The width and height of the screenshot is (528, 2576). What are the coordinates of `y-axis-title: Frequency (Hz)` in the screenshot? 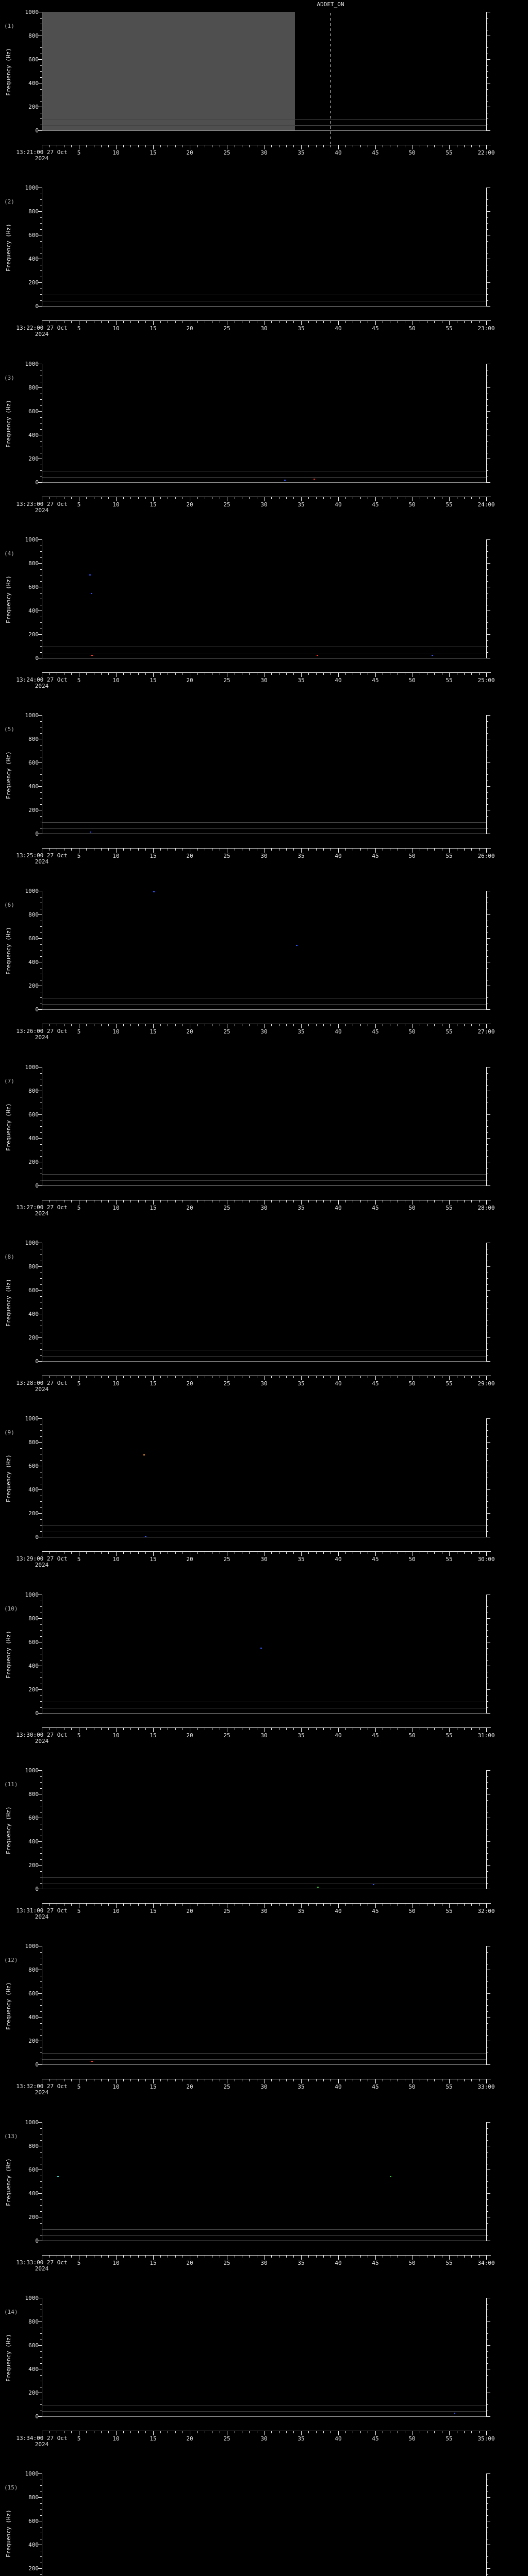 It's located at (8, 1127).